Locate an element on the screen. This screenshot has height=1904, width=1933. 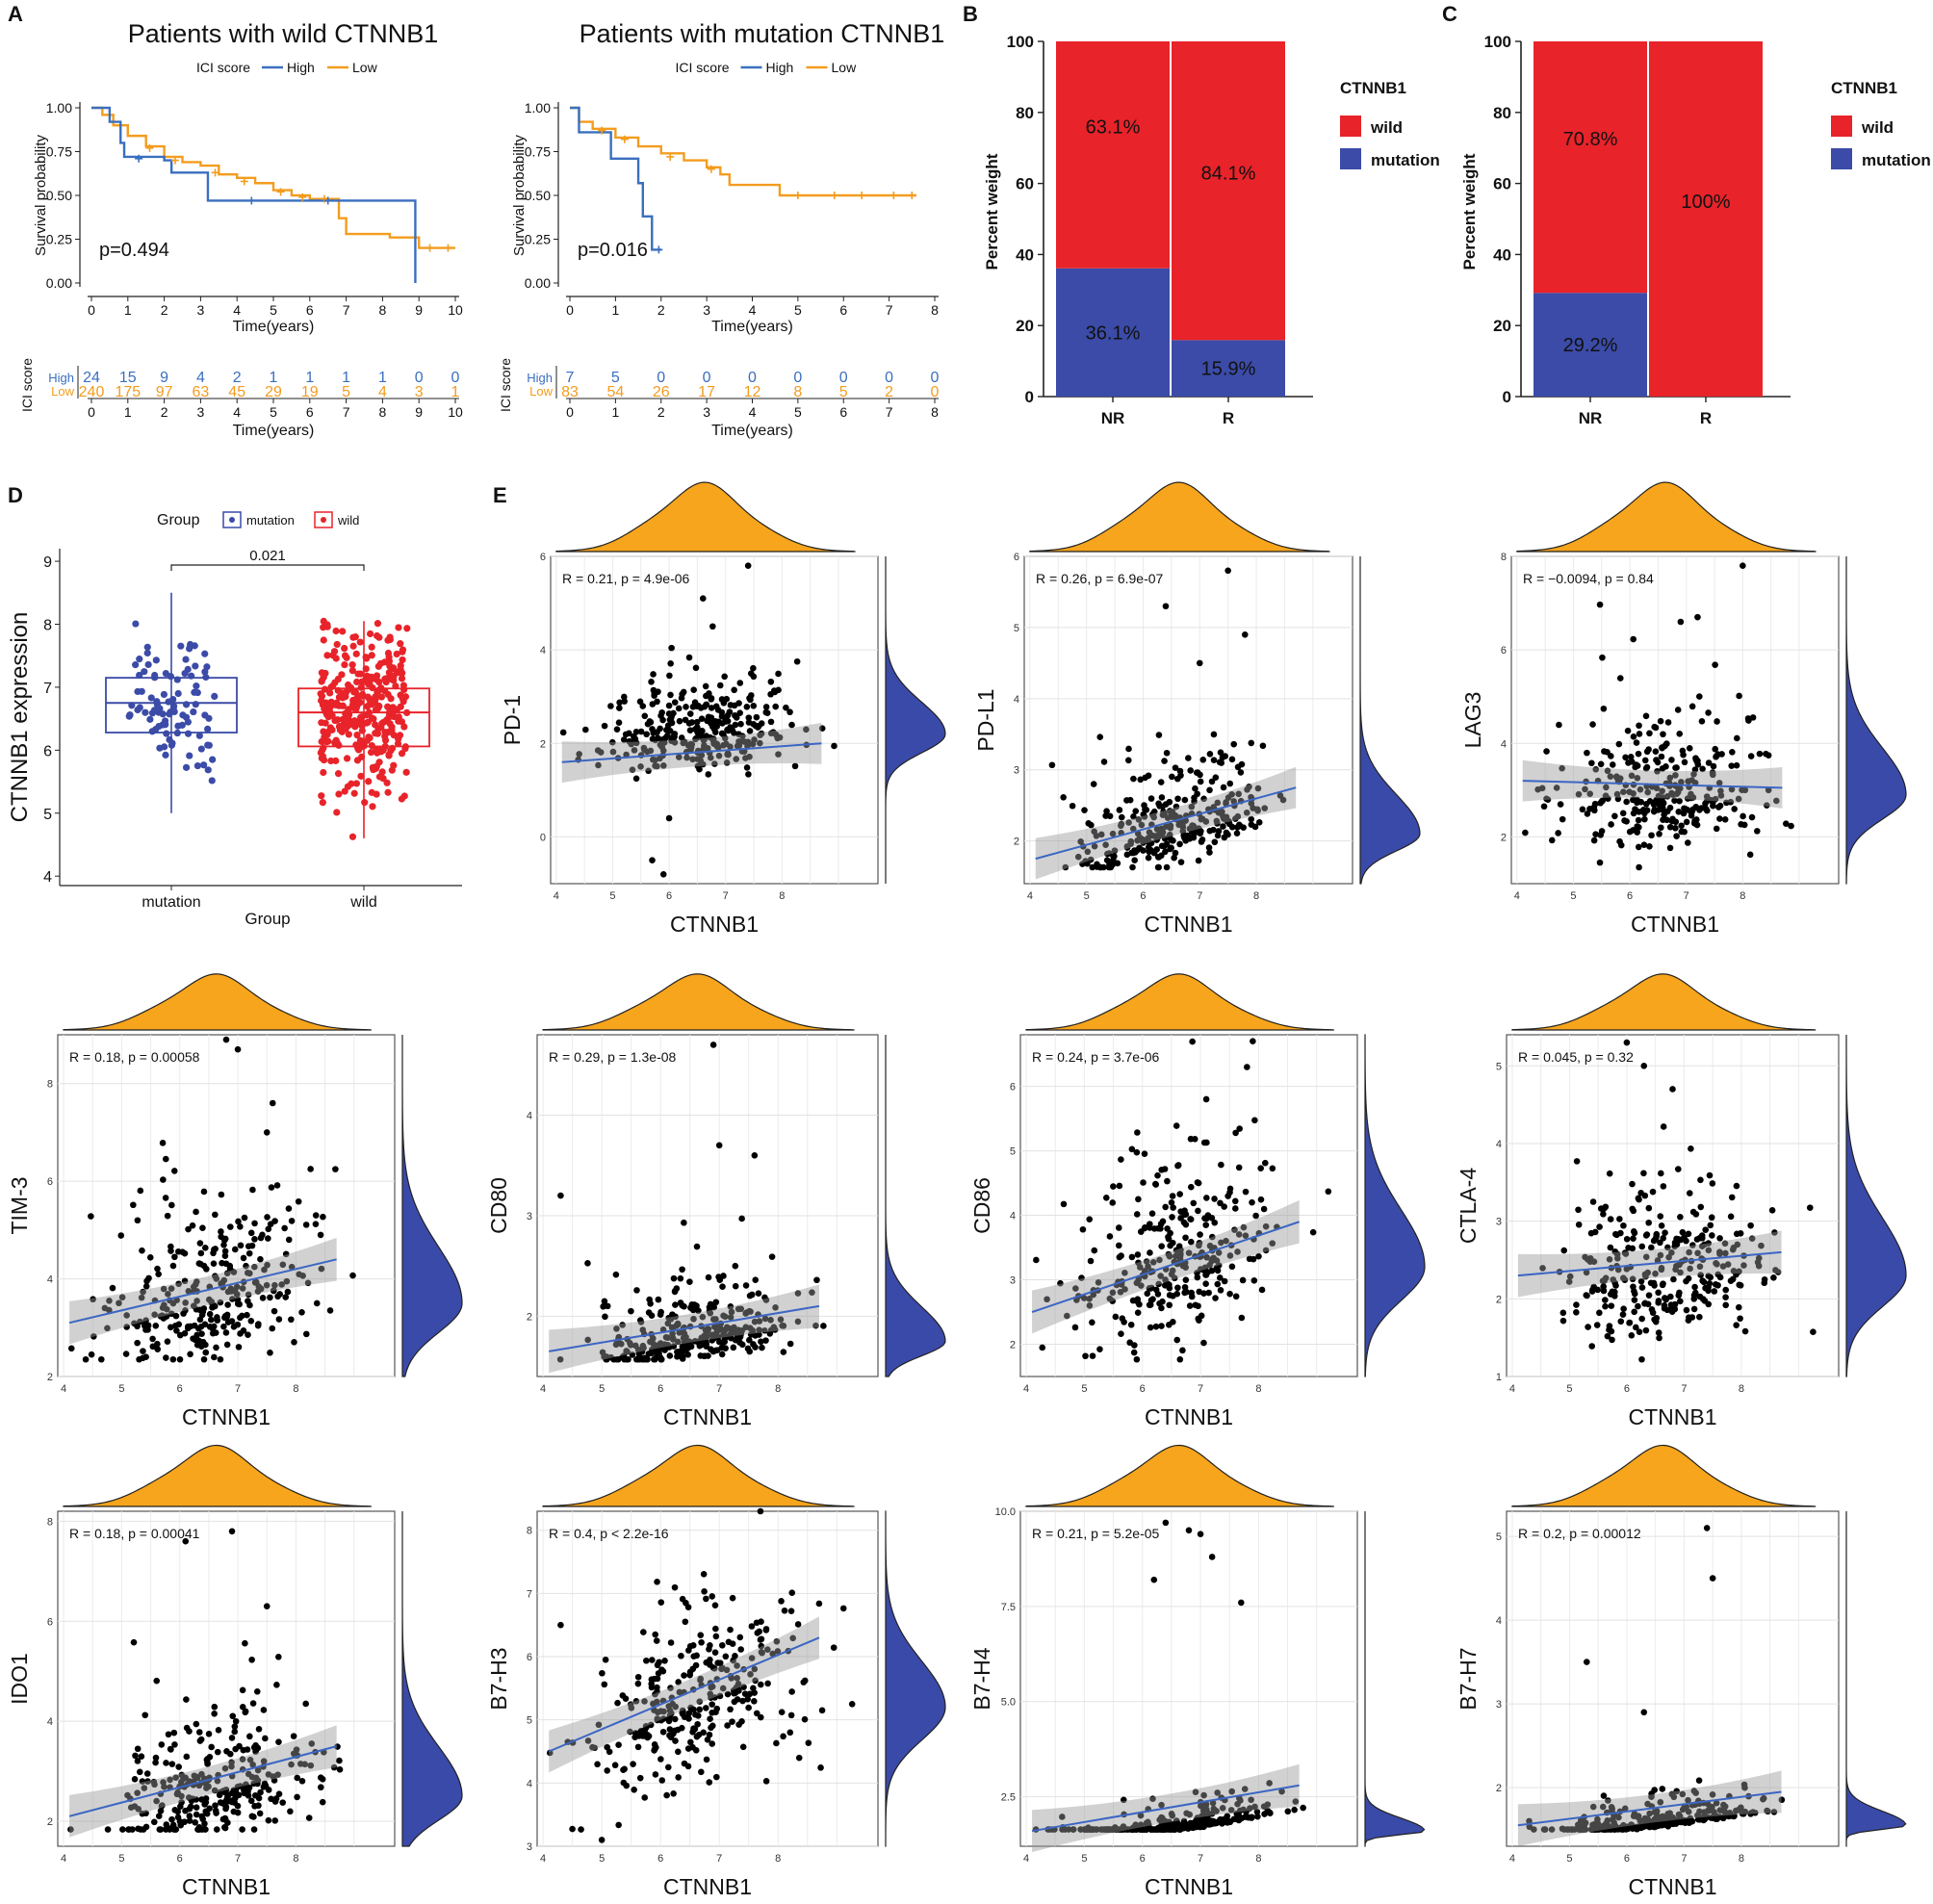
scatter-x-tick-label: 5 is located at coordinates (602, 1389).